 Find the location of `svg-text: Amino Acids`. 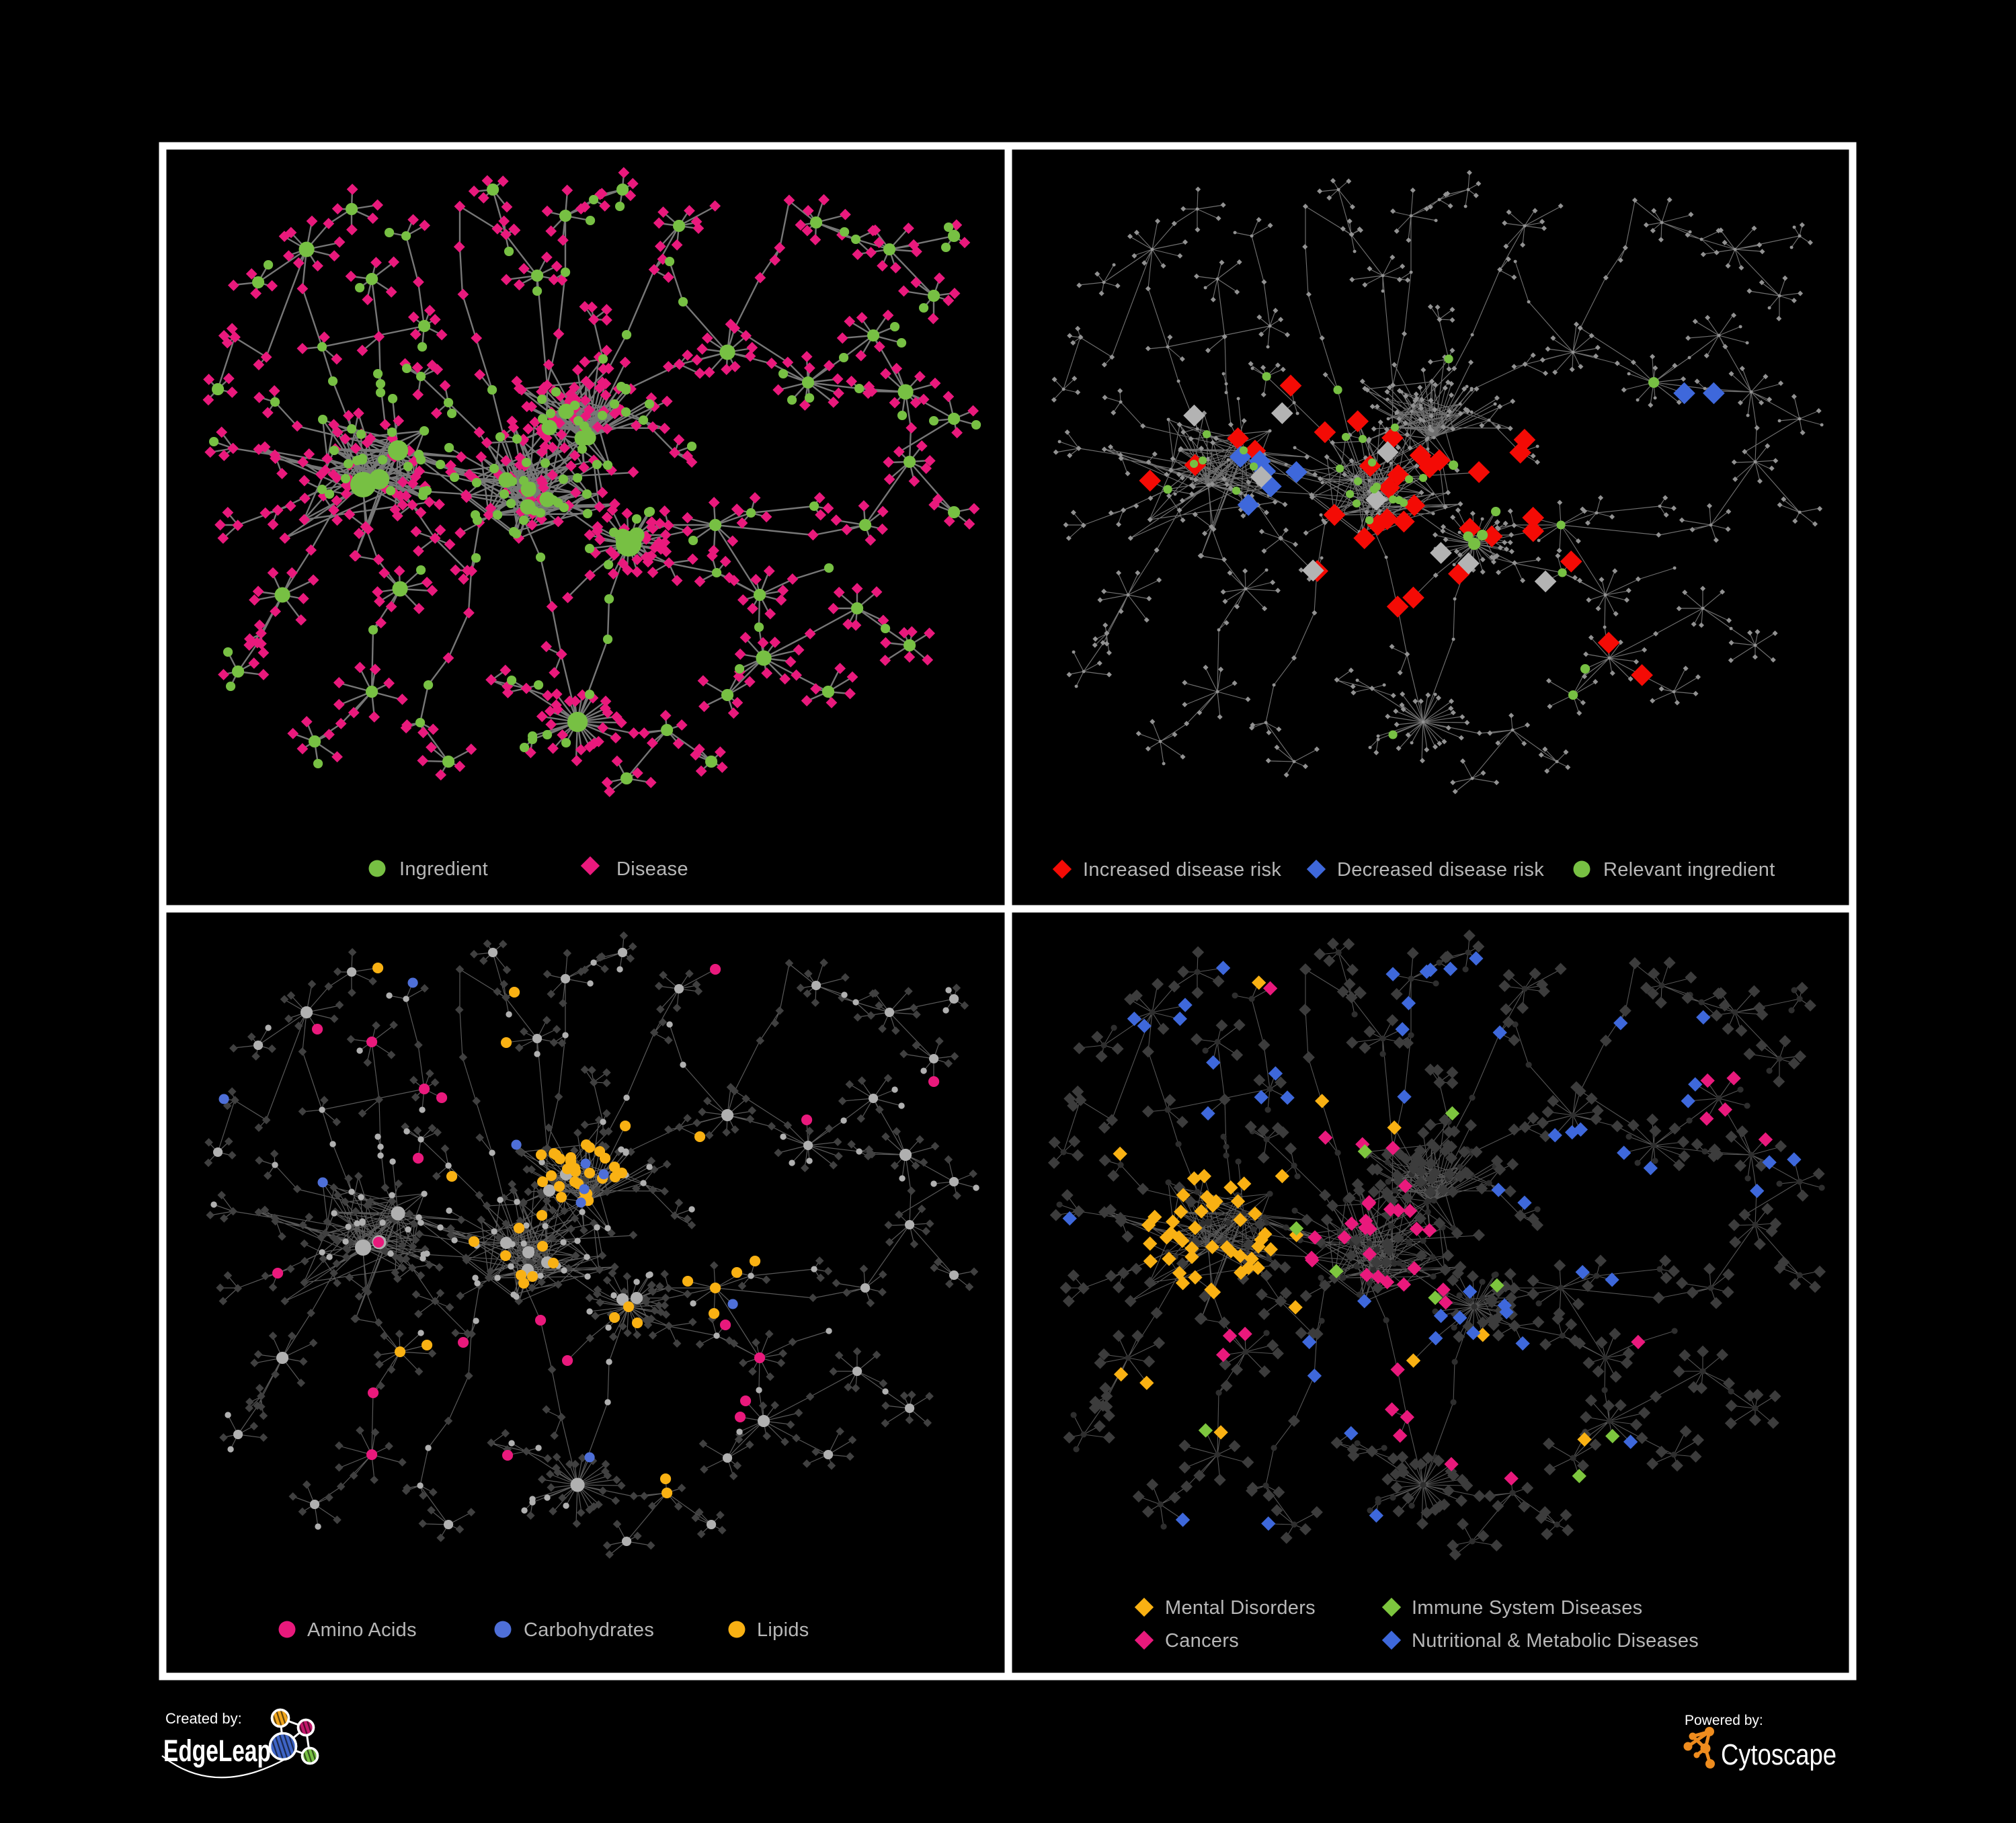

svg-text: Amino Acids is located at coordinates (362, 1630).